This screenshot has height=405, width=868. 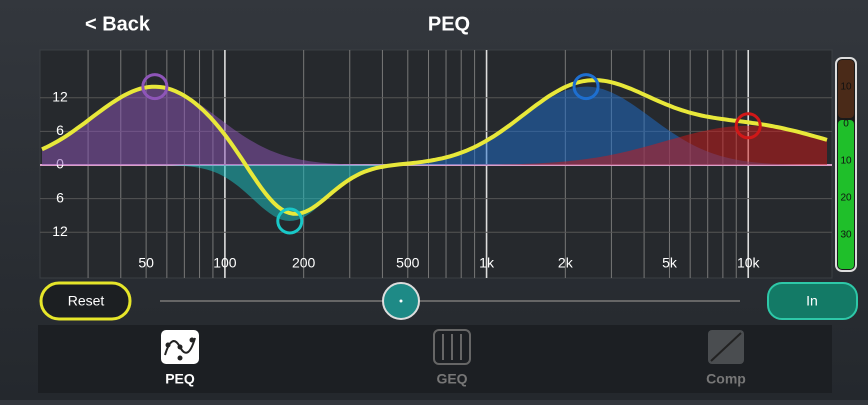 I want to click on x-tick-label: 100, so click(x=225, y=263).